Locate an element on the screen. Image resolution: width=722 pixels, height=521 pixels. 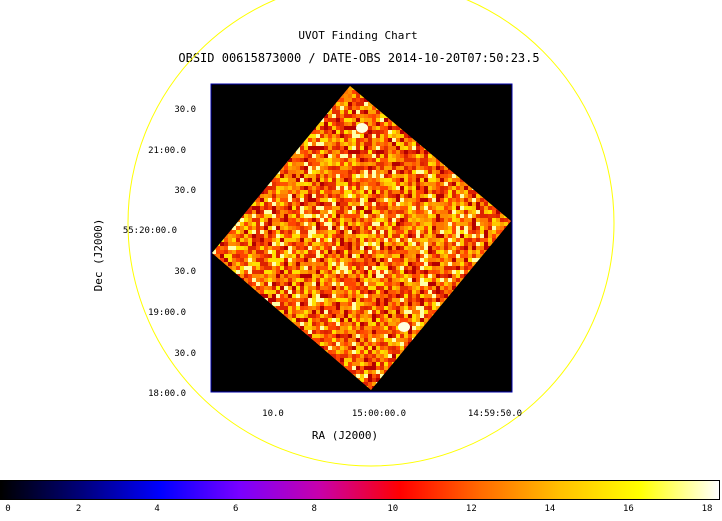
colorbar-tick-label: 14 is located at coordinates (550, 509).